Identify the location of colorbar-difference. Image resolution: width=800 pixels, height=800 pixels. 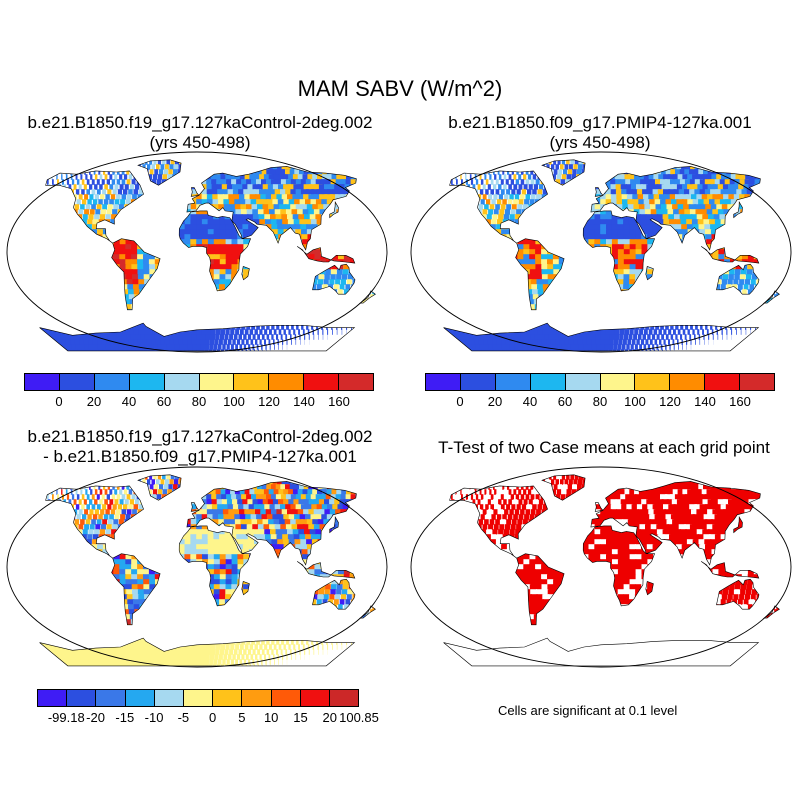
(198, 698).